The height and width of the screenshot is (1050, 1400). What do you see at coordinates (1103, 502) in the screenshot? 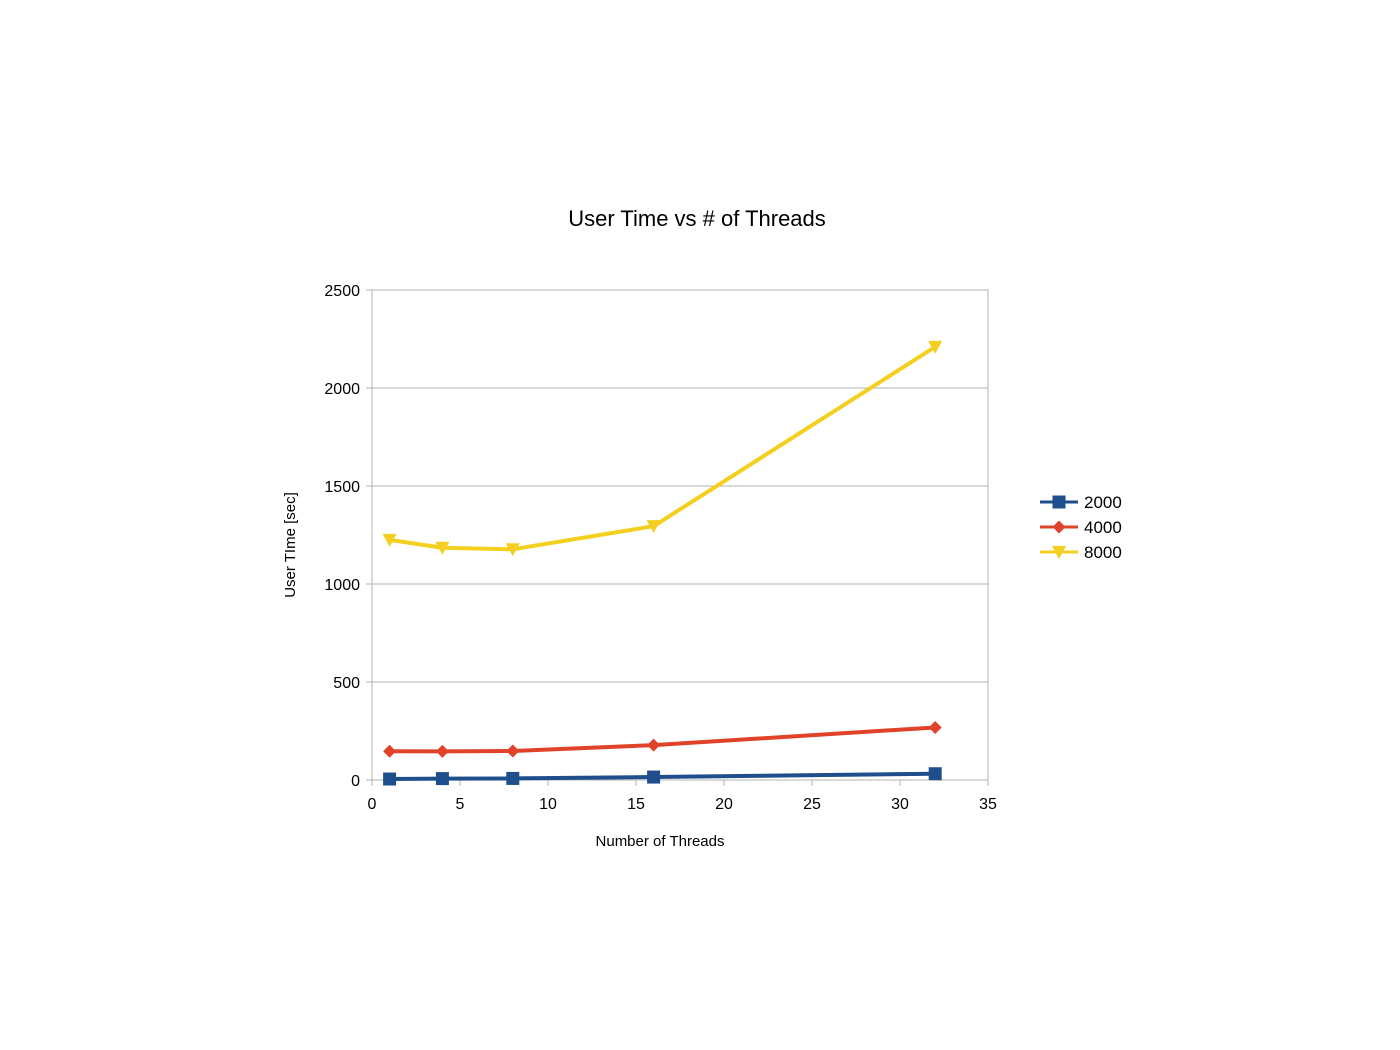
I see `legend-label: 2000` at bounding box center [1103, 502].